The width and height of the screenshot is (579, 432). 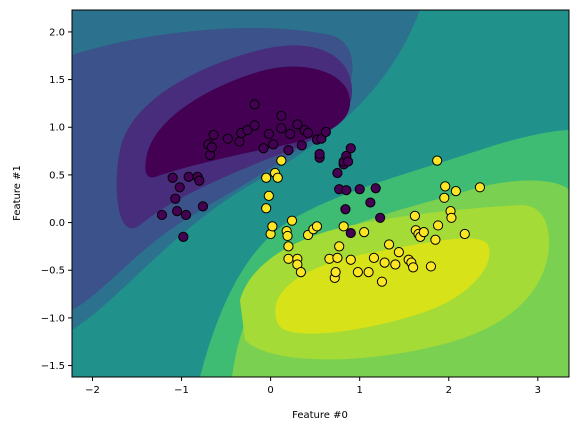 I want to click on y-tick-label: 0.5, so click(x=57, y=175).